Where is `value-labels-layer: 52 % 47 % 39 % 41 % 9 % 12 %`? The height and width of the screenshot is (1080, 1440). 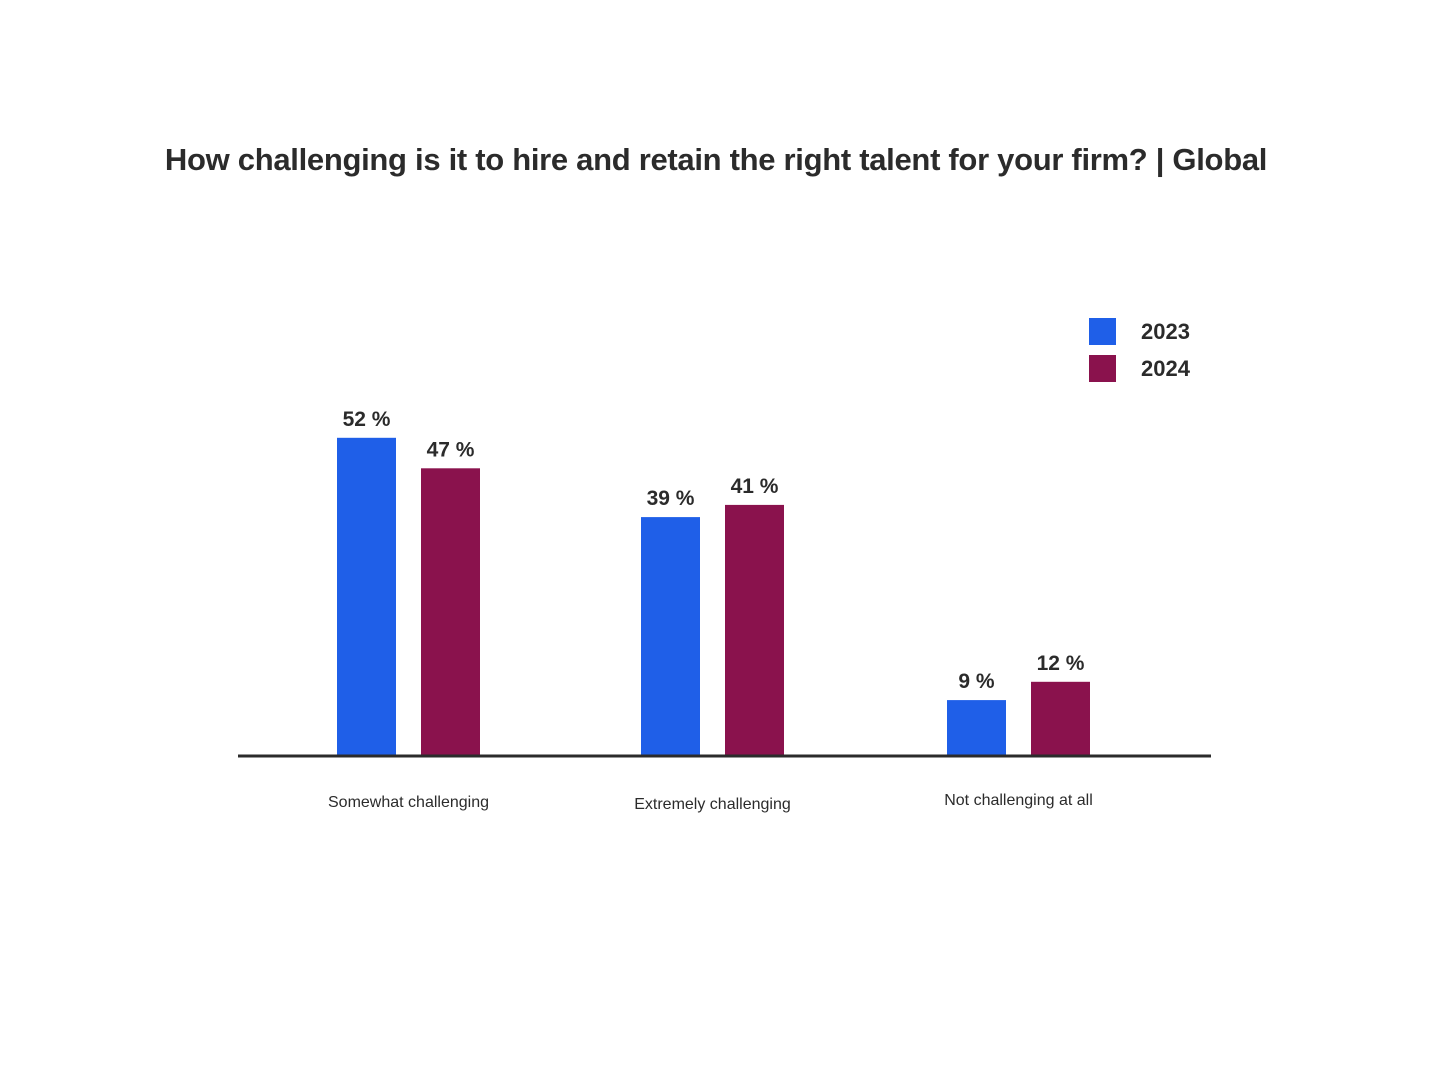 value-labels-layer: 52 % 47 % 39 % 41 % 9 % 12 % is located at coordinates (714, 550).